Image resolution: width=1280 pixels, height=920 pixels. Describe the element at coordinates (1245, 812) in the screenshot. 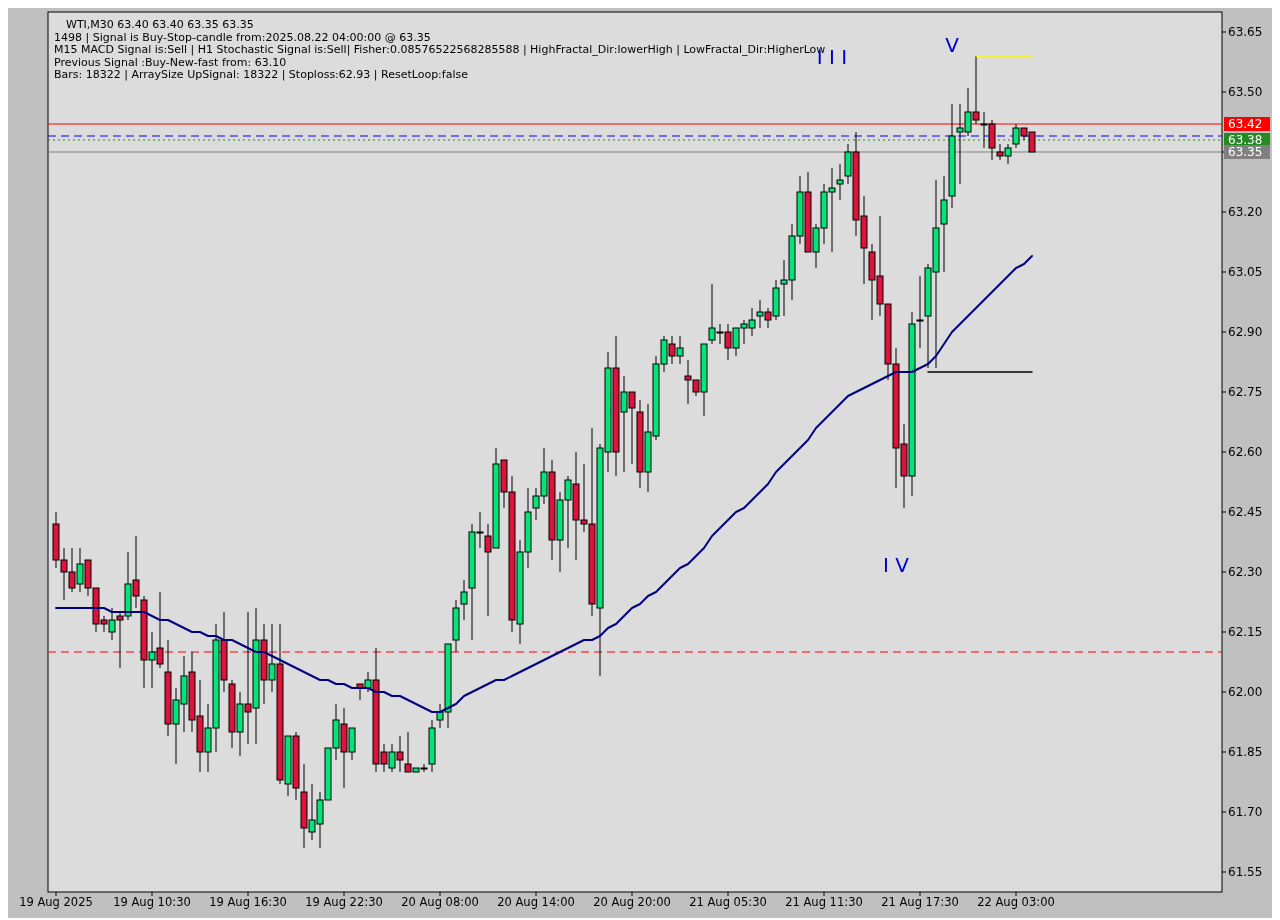

I see `y-tick-label: 61.70` at that location.